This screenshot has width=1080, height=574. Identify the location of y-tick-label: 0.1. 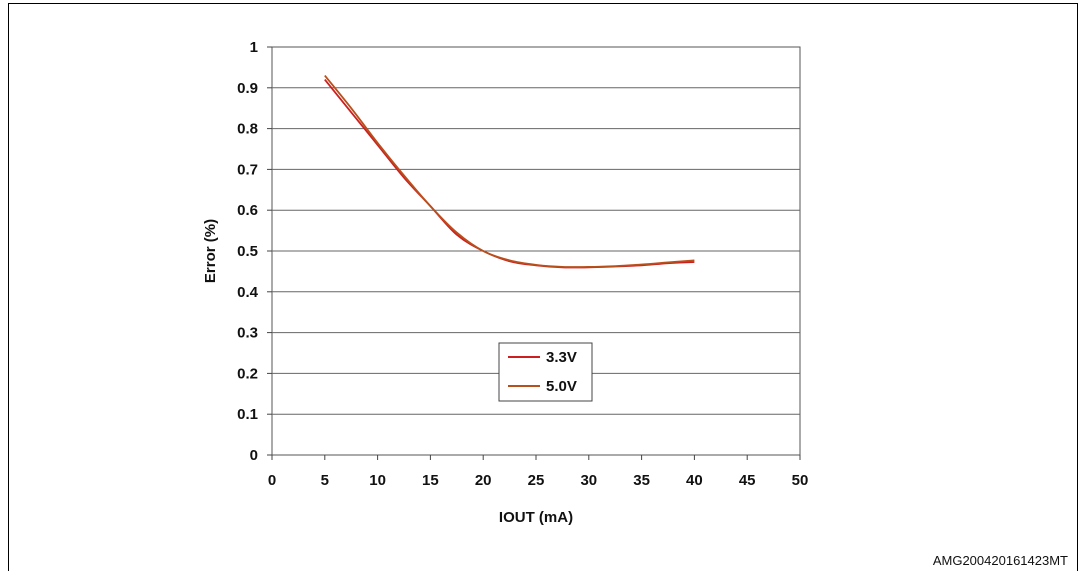
(247, 414).